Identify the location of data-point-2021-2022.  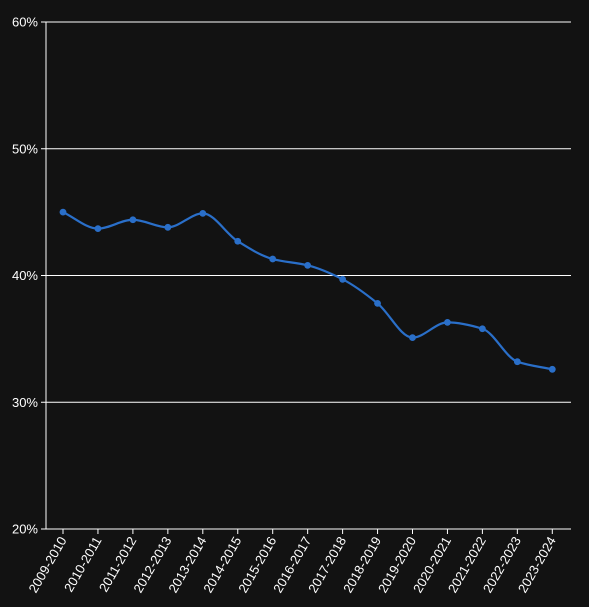
(482, 329).